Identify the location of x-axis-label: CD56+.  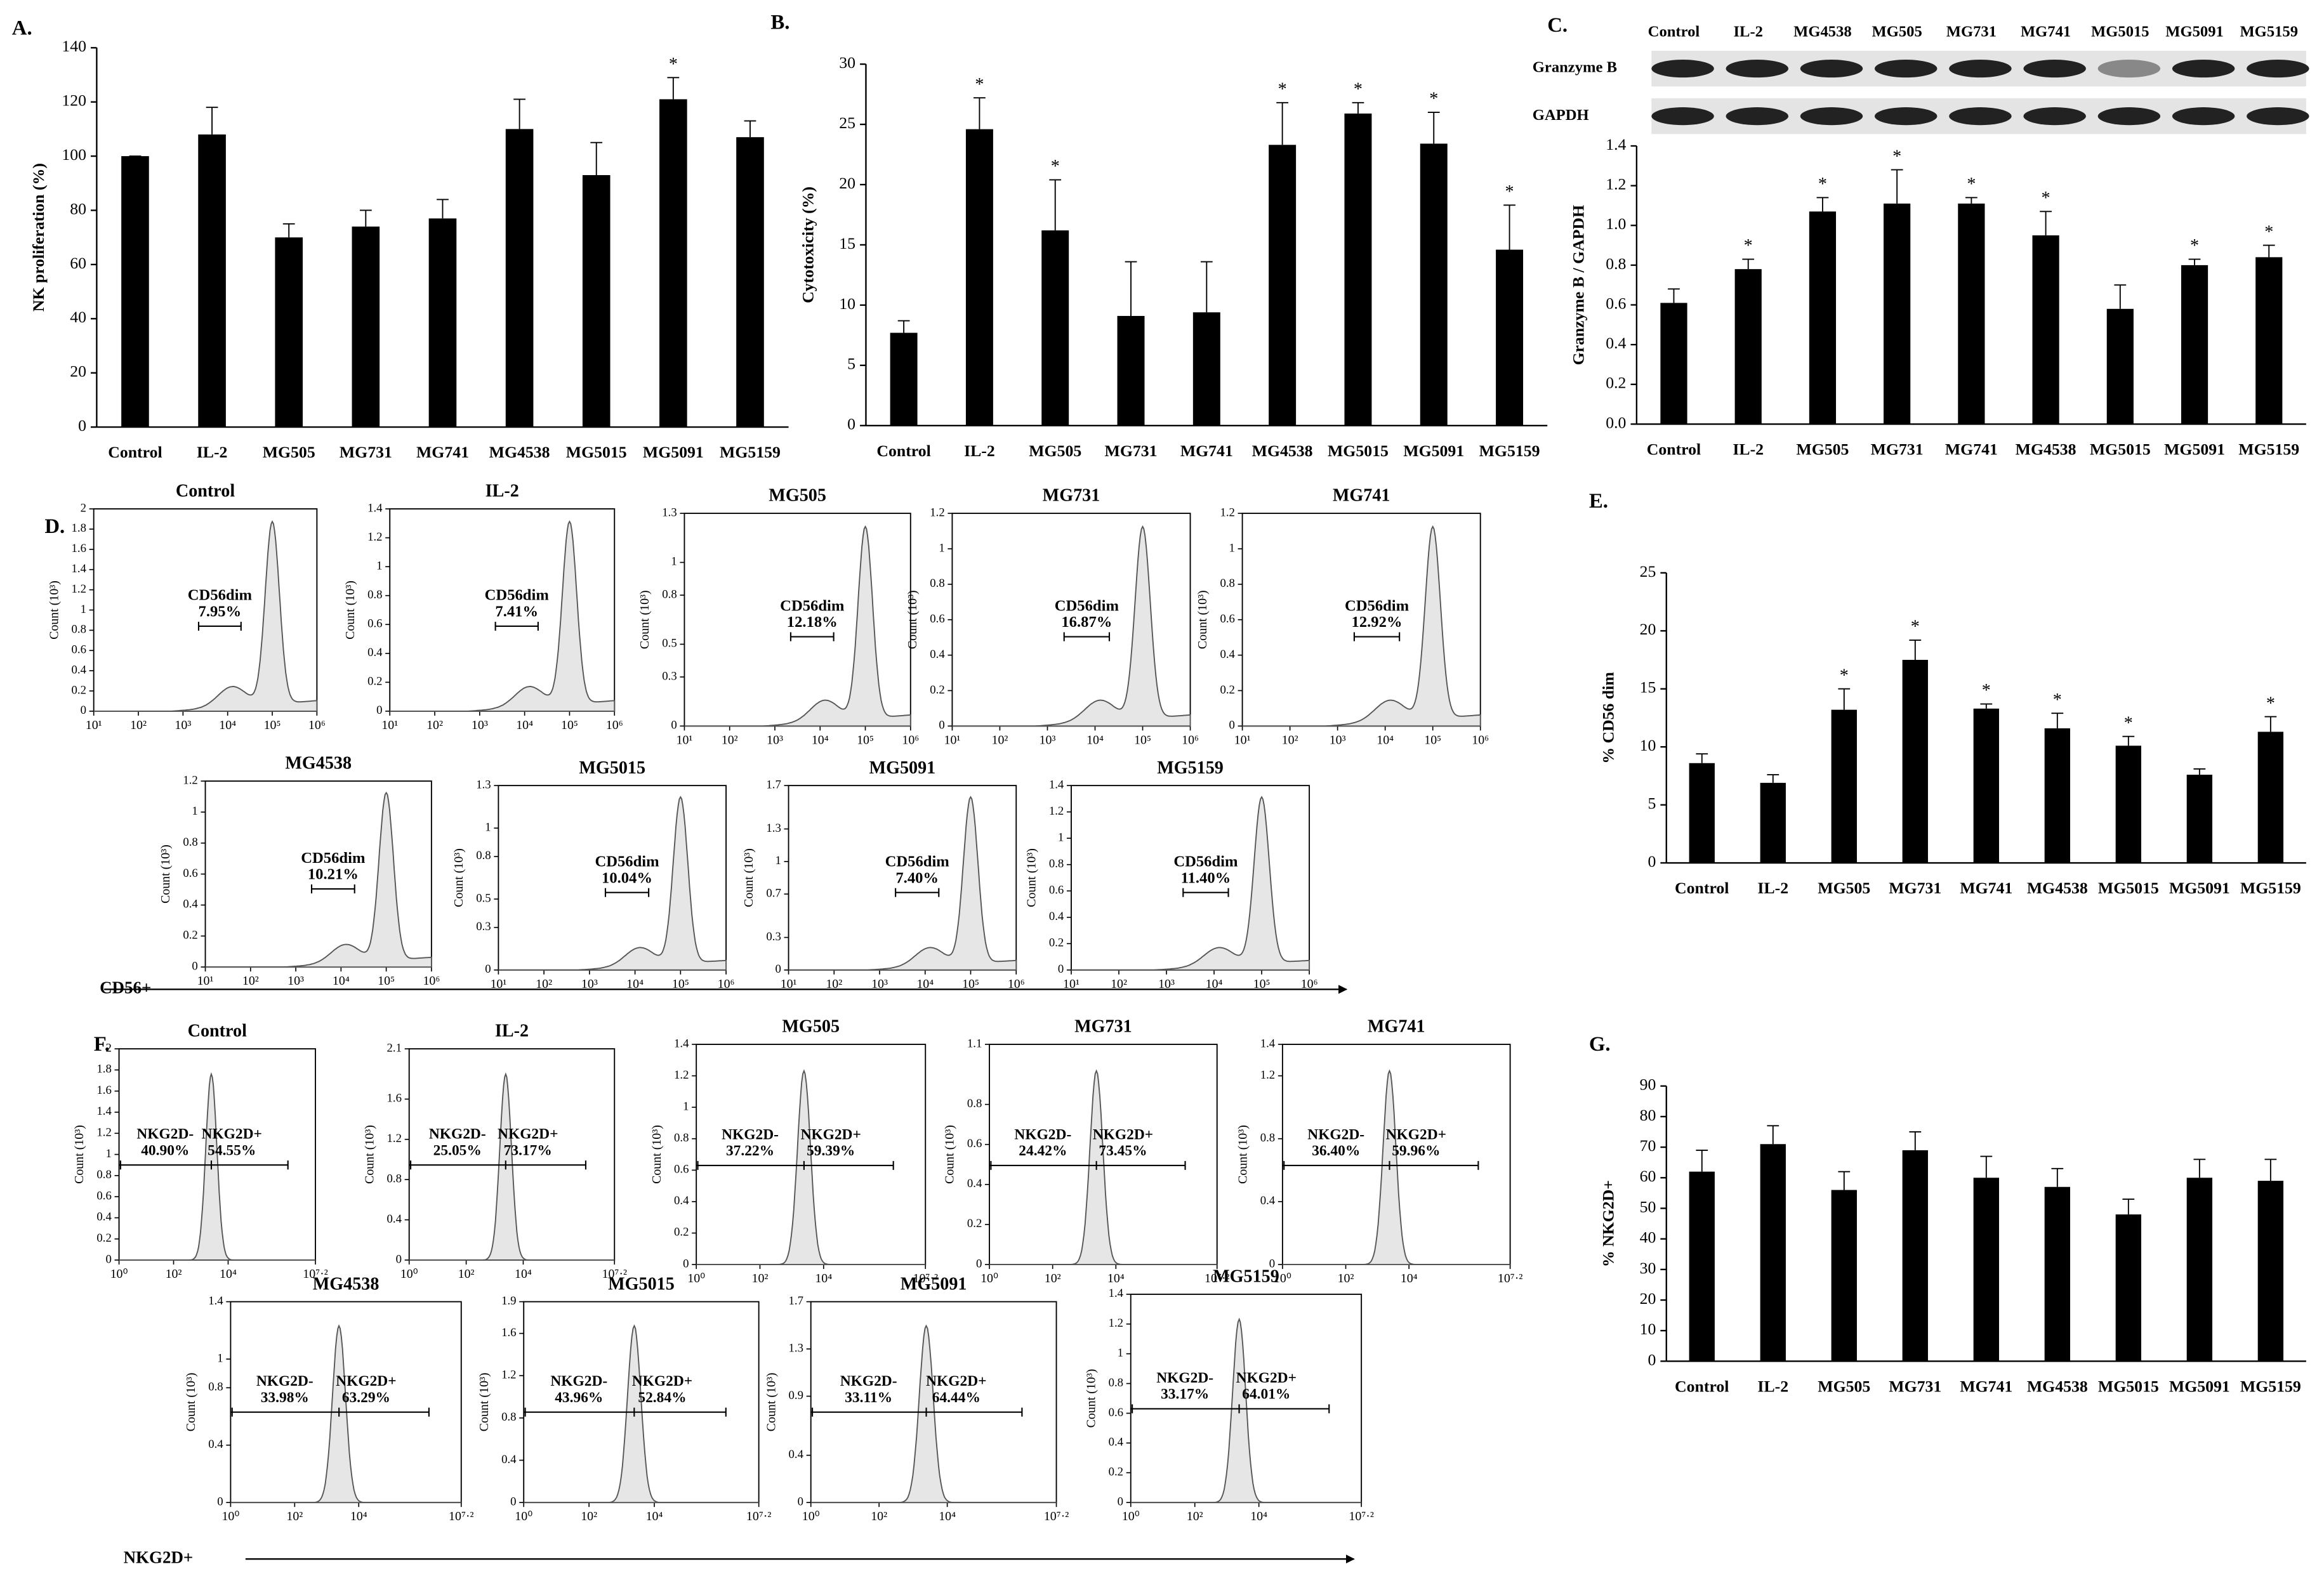
(125, 988).